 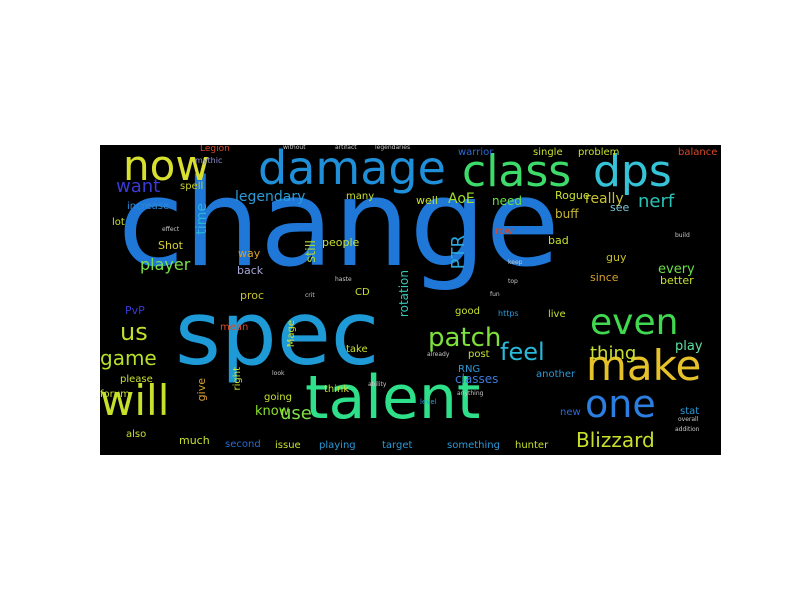 I want to click on word-top: top, so click(x=513, y=281).